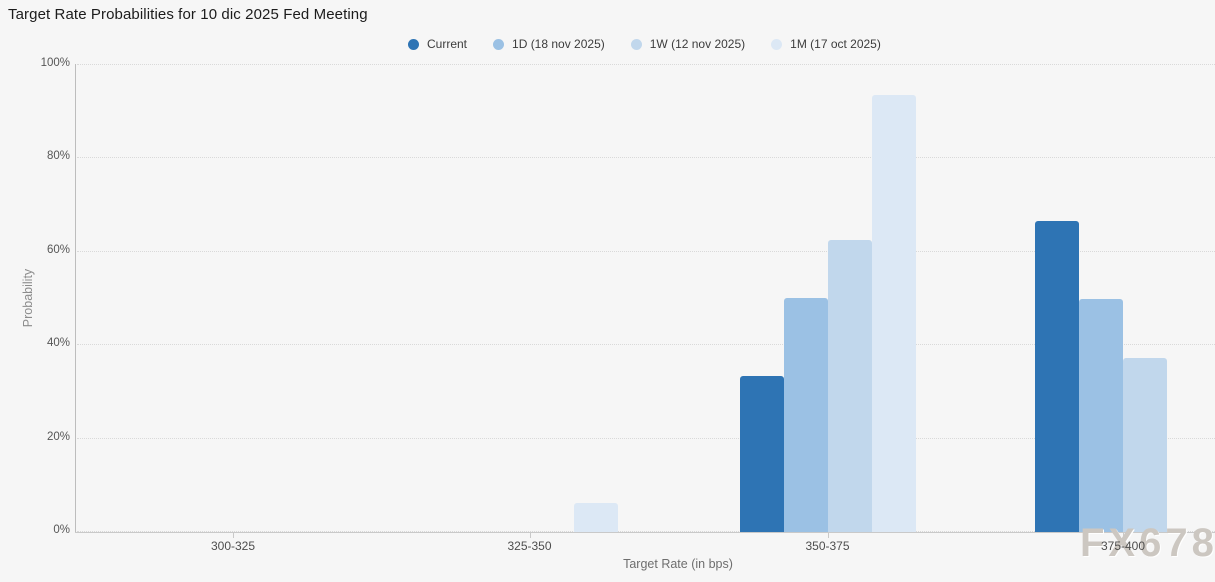 The width and height of the screenshot is (1215, 582). I want to click on legend-item-1m: 1M (17 oct 2025), so click(826, 44).